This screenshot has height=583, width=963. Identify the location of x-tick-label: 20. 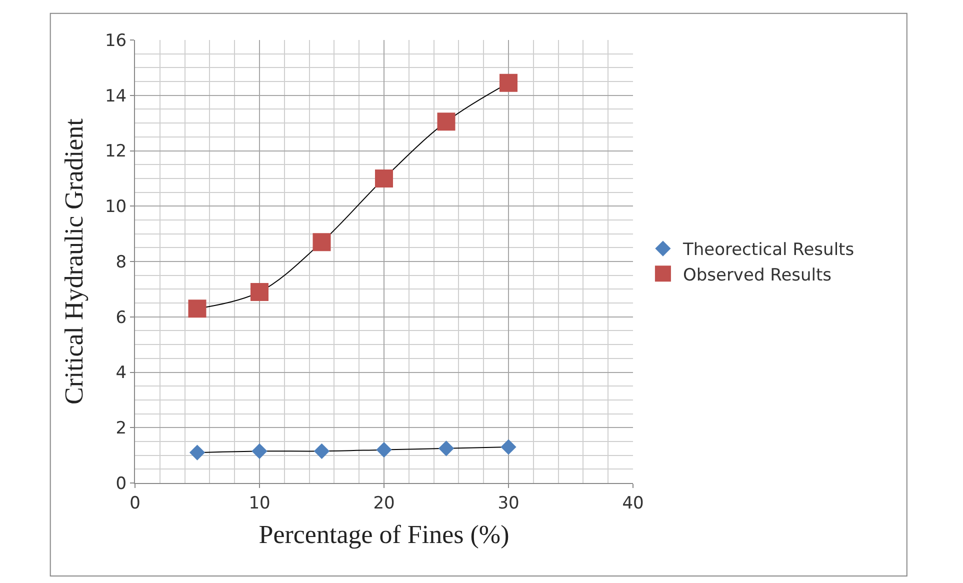
(384, 503).